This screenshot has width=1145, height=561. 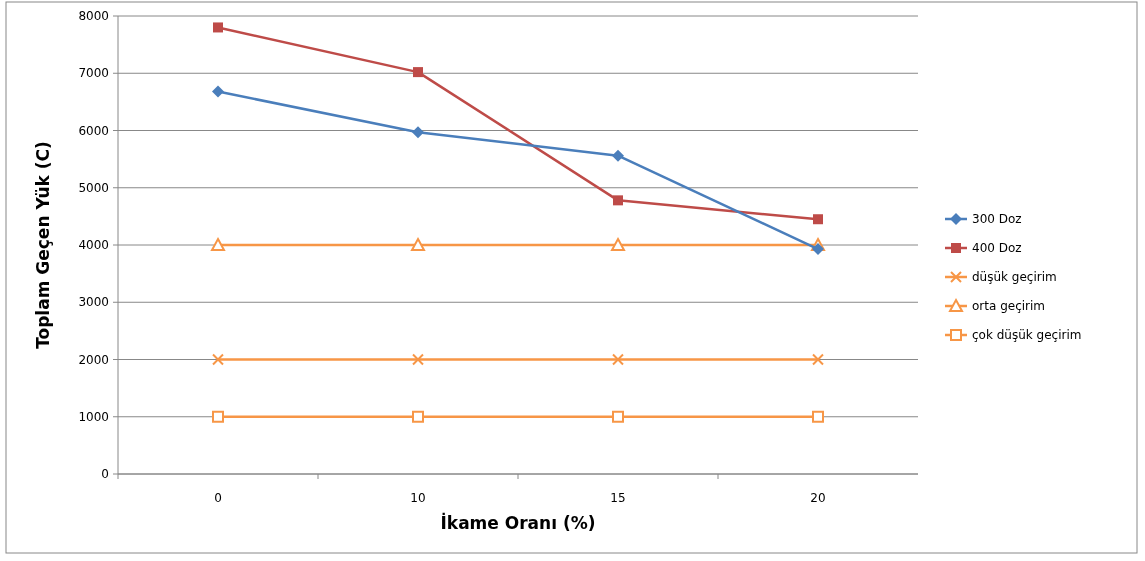 I want to click on x-tick-label: 20, so click(x=818, y=498).